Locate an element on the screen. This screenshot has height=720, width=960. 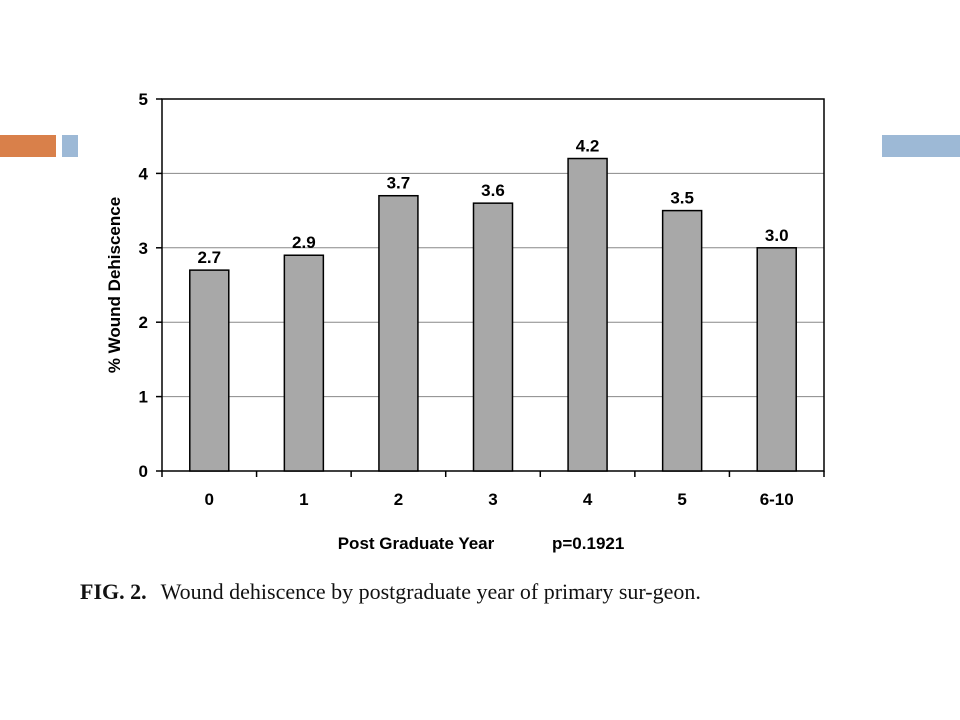
y-tick-label: 1 is located at coordinates (143, 397).